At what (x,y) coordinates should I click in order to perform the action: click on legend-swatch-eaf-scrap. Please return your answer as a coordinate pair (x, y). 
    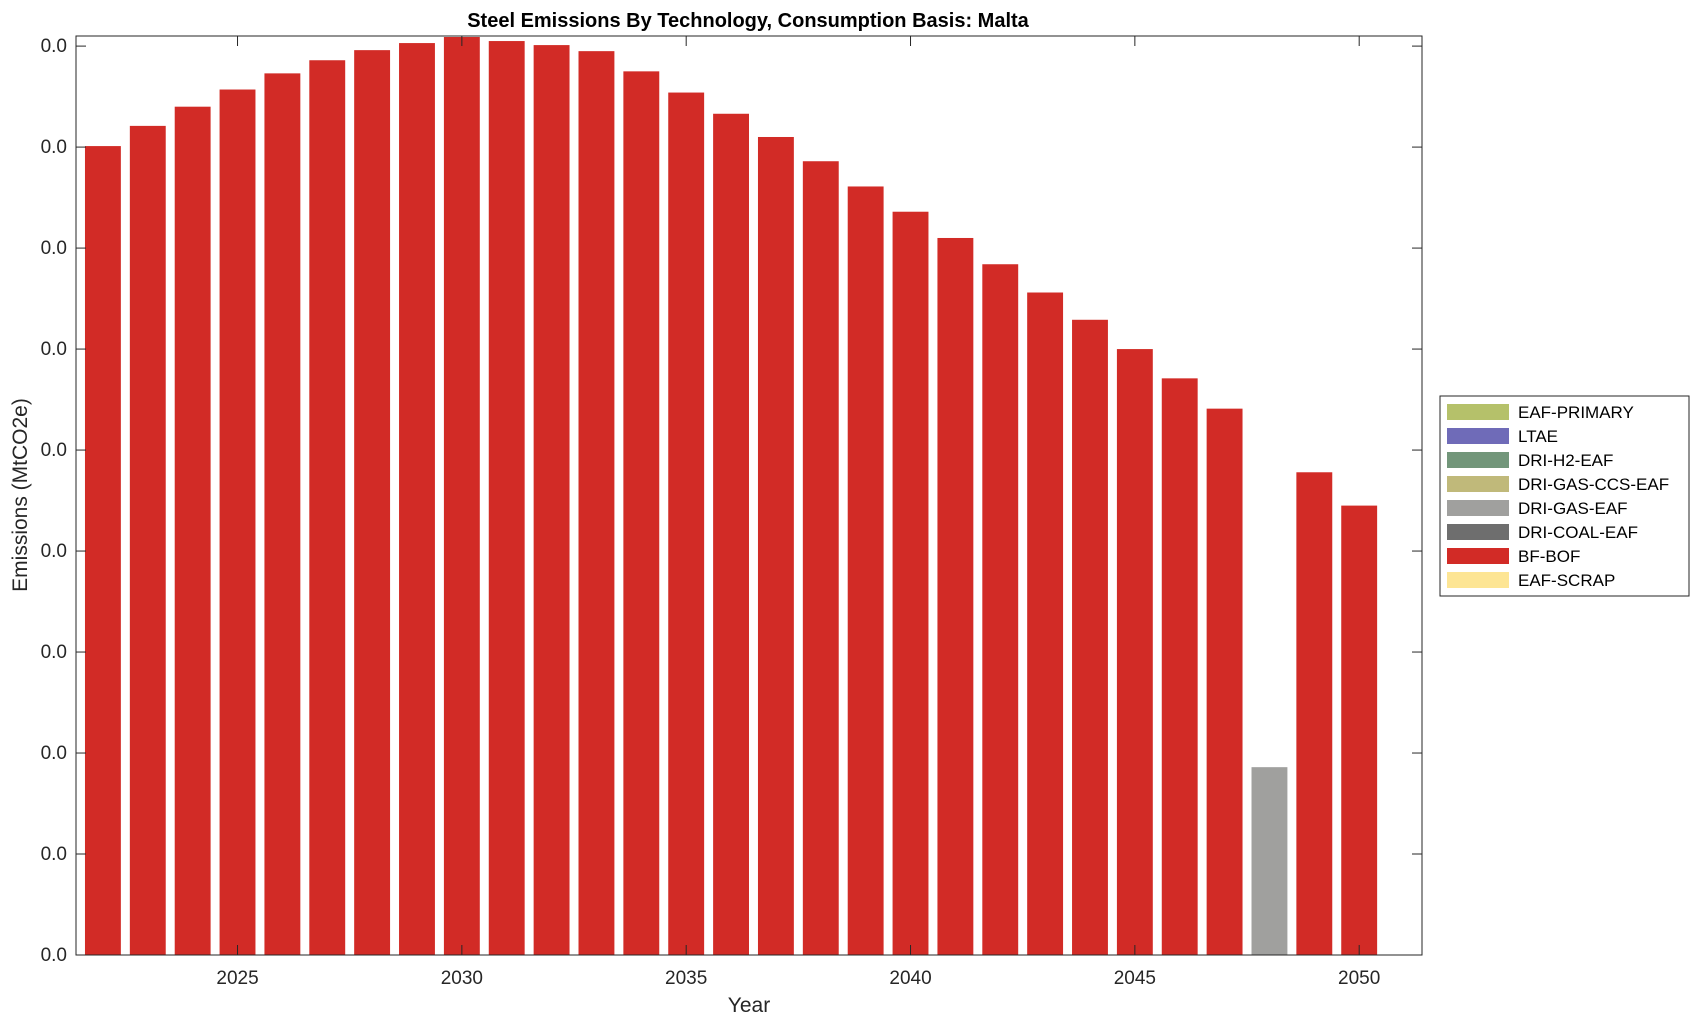
    Looking at the image, I should click on (1478, 580).